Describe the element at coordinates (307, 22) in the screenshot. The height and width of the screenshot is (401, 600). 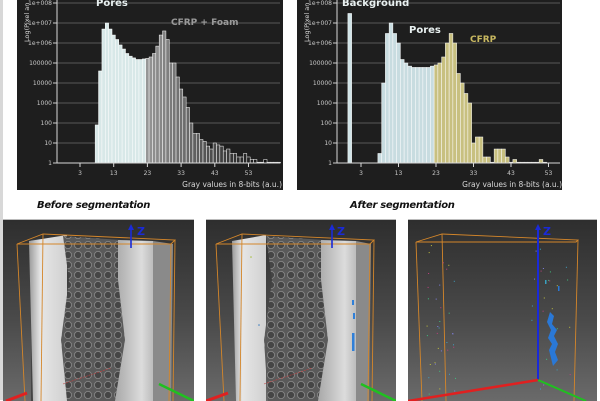
I see `y-axis-title: Log(Pixel an` at that location.